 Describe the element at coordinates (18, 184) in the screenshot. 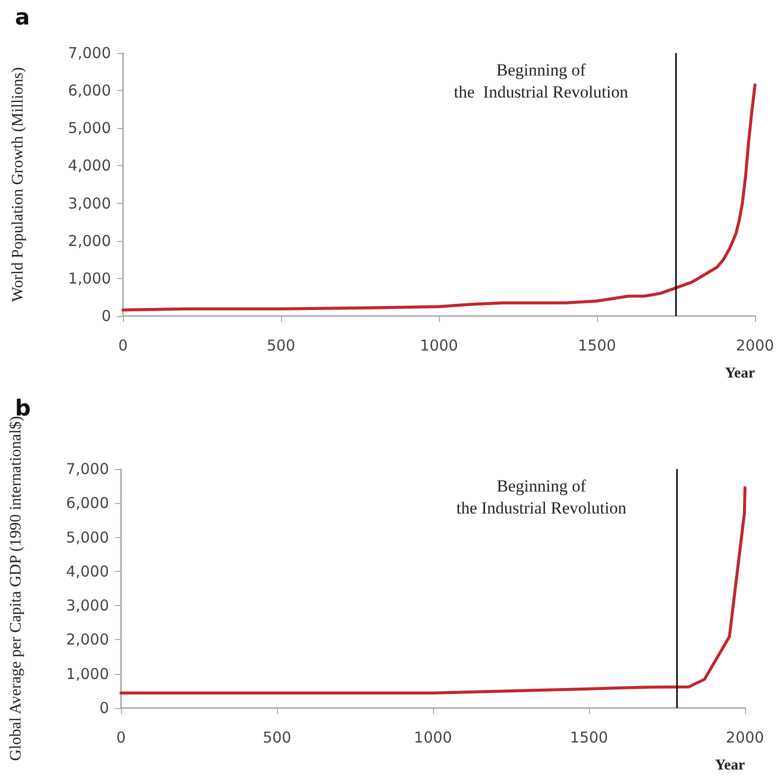

I see `y-axis-title: World Population Growth (Millions)` at that location.